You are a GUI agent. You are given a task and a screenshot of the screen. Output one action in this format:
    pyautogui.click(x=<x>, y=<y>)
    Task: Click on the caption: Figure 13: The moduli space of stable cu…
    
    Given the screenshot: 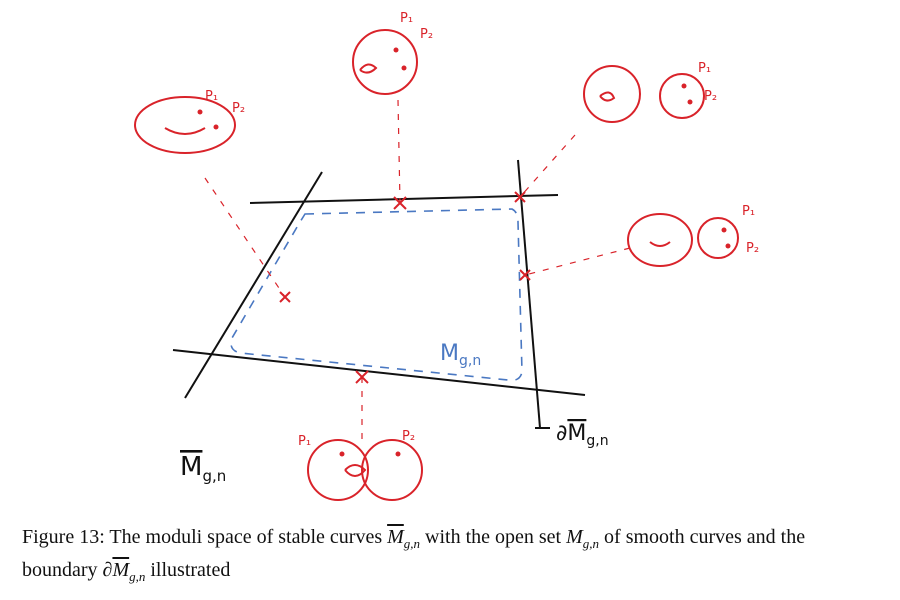 What is the action you would take?
    pyautogui.click(x=452, y=557)
    